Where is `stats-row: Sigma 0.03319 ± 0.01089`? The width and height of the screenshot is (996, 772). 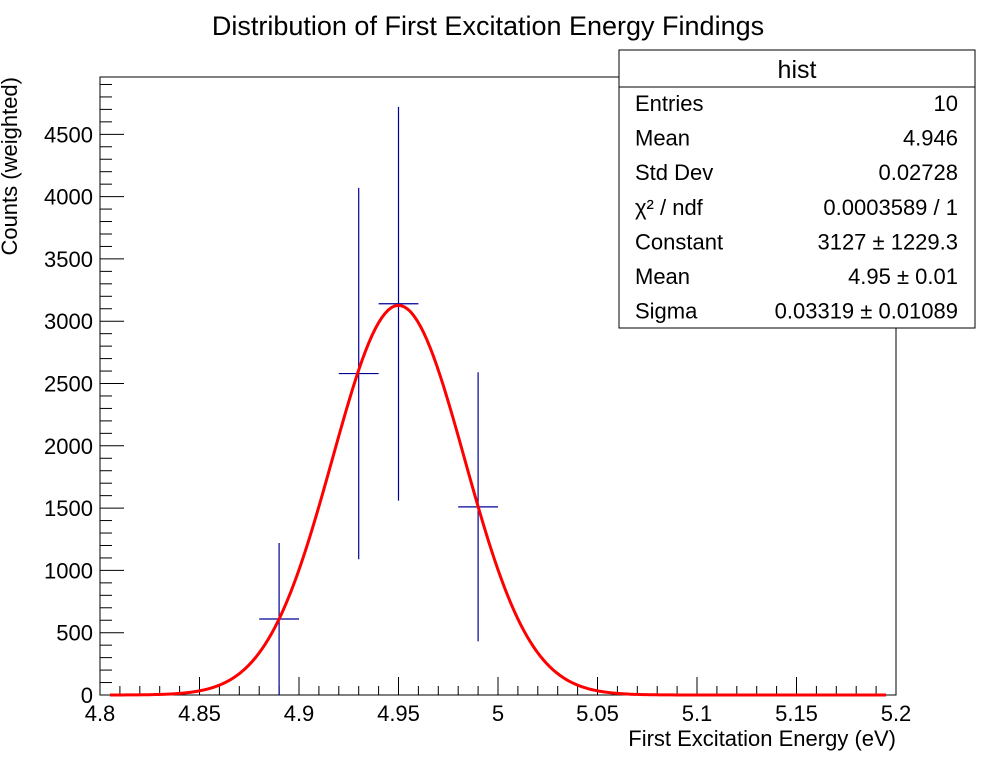
stats-row: Sigma 0.03319 ± 0.01089 is located at coordinates (796, 311).